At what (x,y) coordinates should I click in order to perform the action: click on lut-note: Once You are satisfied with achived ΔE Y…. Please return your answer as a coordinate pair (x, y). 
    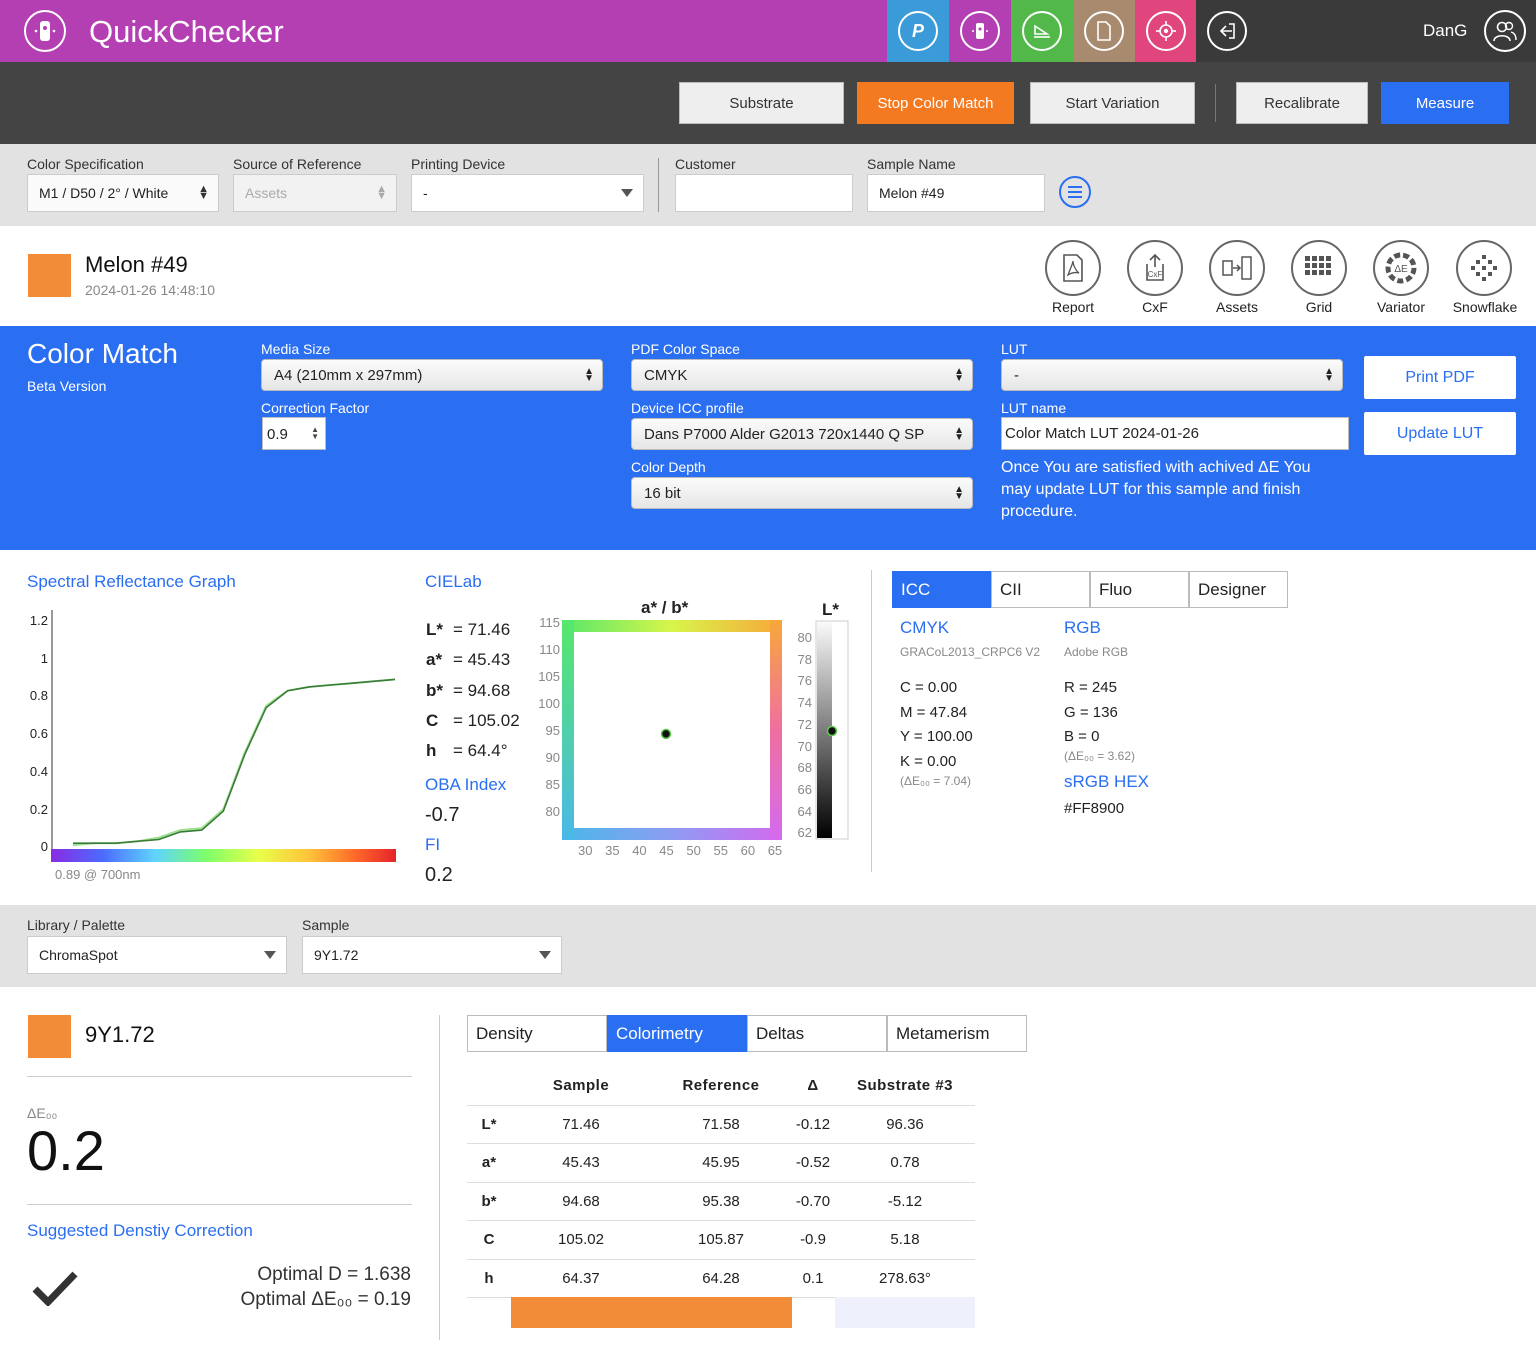
    Looking at the image, I should click on (1156, 489).